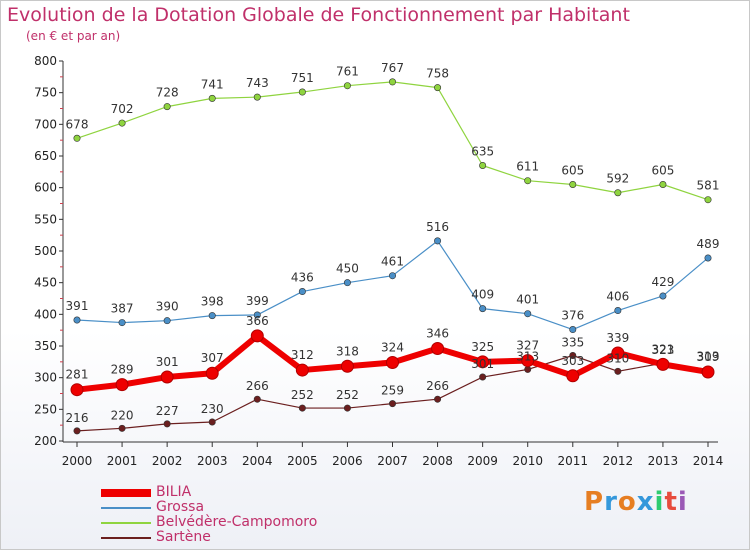 The width and height of the screenshot is (750, 551). What do you see at coordinates (347, 395) in the screenshot?
I see `data-label: 252` at bounding box center [347, 395].